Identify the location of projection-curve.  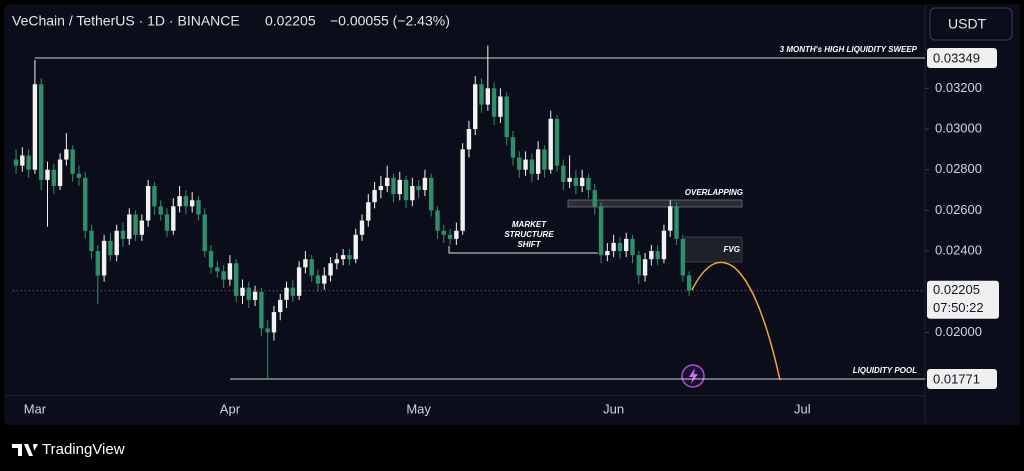
(736, 321).